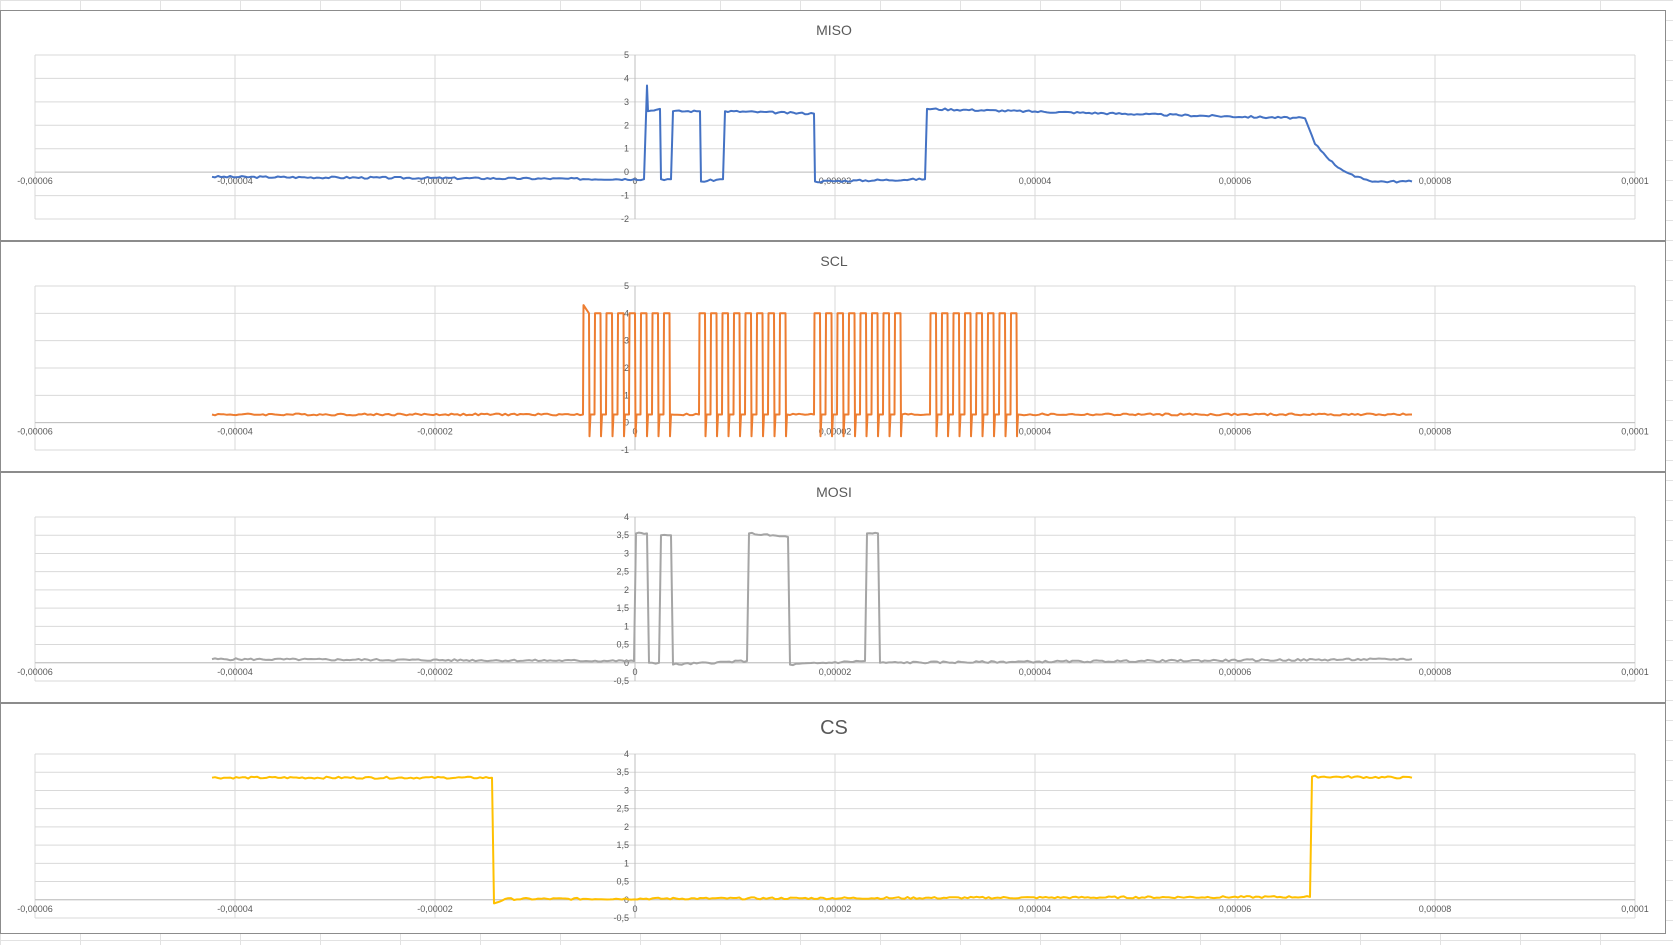 The width and height of the screenshot is (1673, 945). What do you see at coordinates (833, 261) in the screenshot?
I see `chart-title: SCL` at bounding box center [833, 261].